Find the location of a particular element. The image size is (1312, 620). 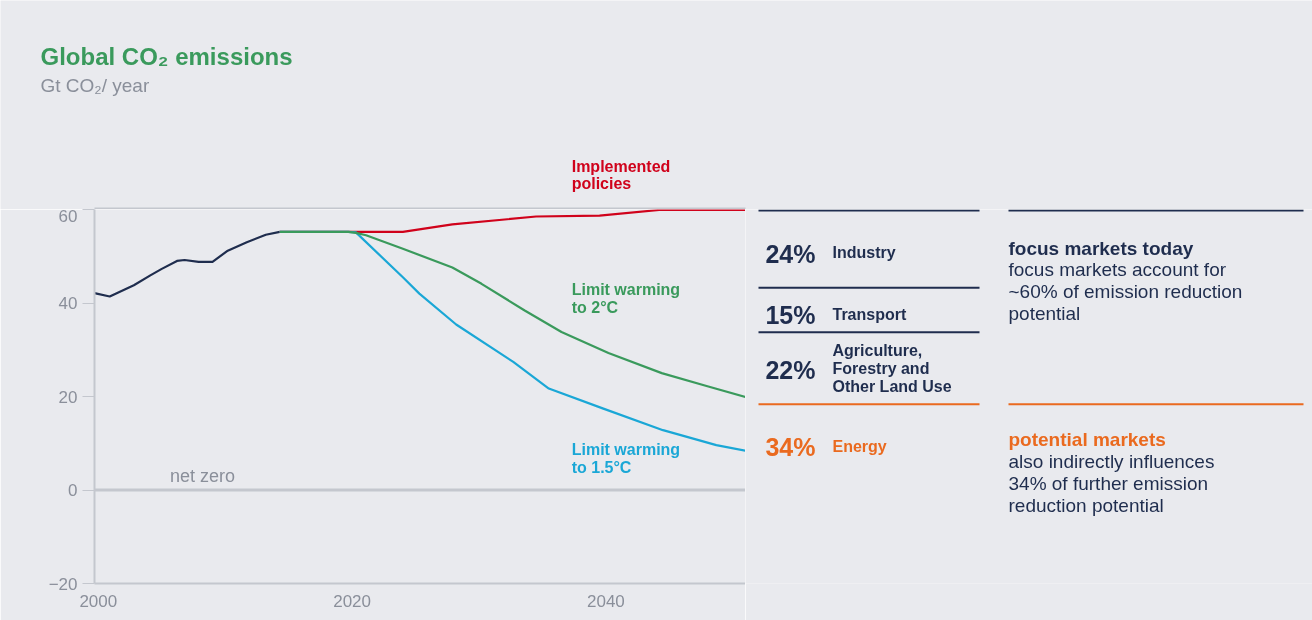

y-tick-label: −20 is located at coordinates (63, 584).